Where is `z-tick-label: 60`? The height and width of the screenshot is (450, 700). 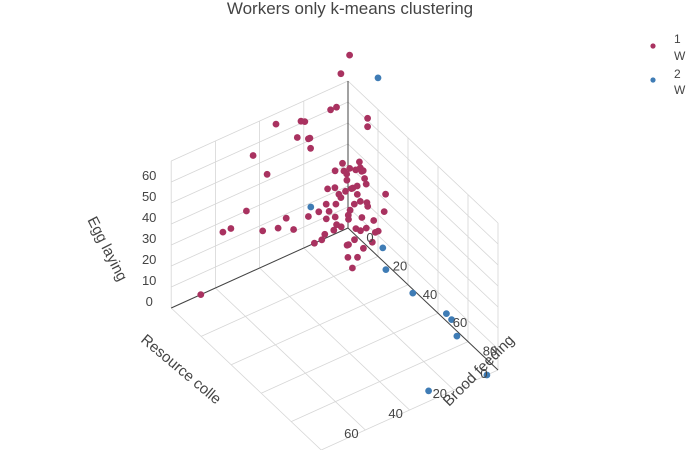 z-tick-label: 60 is located at coordinates (149, 175).